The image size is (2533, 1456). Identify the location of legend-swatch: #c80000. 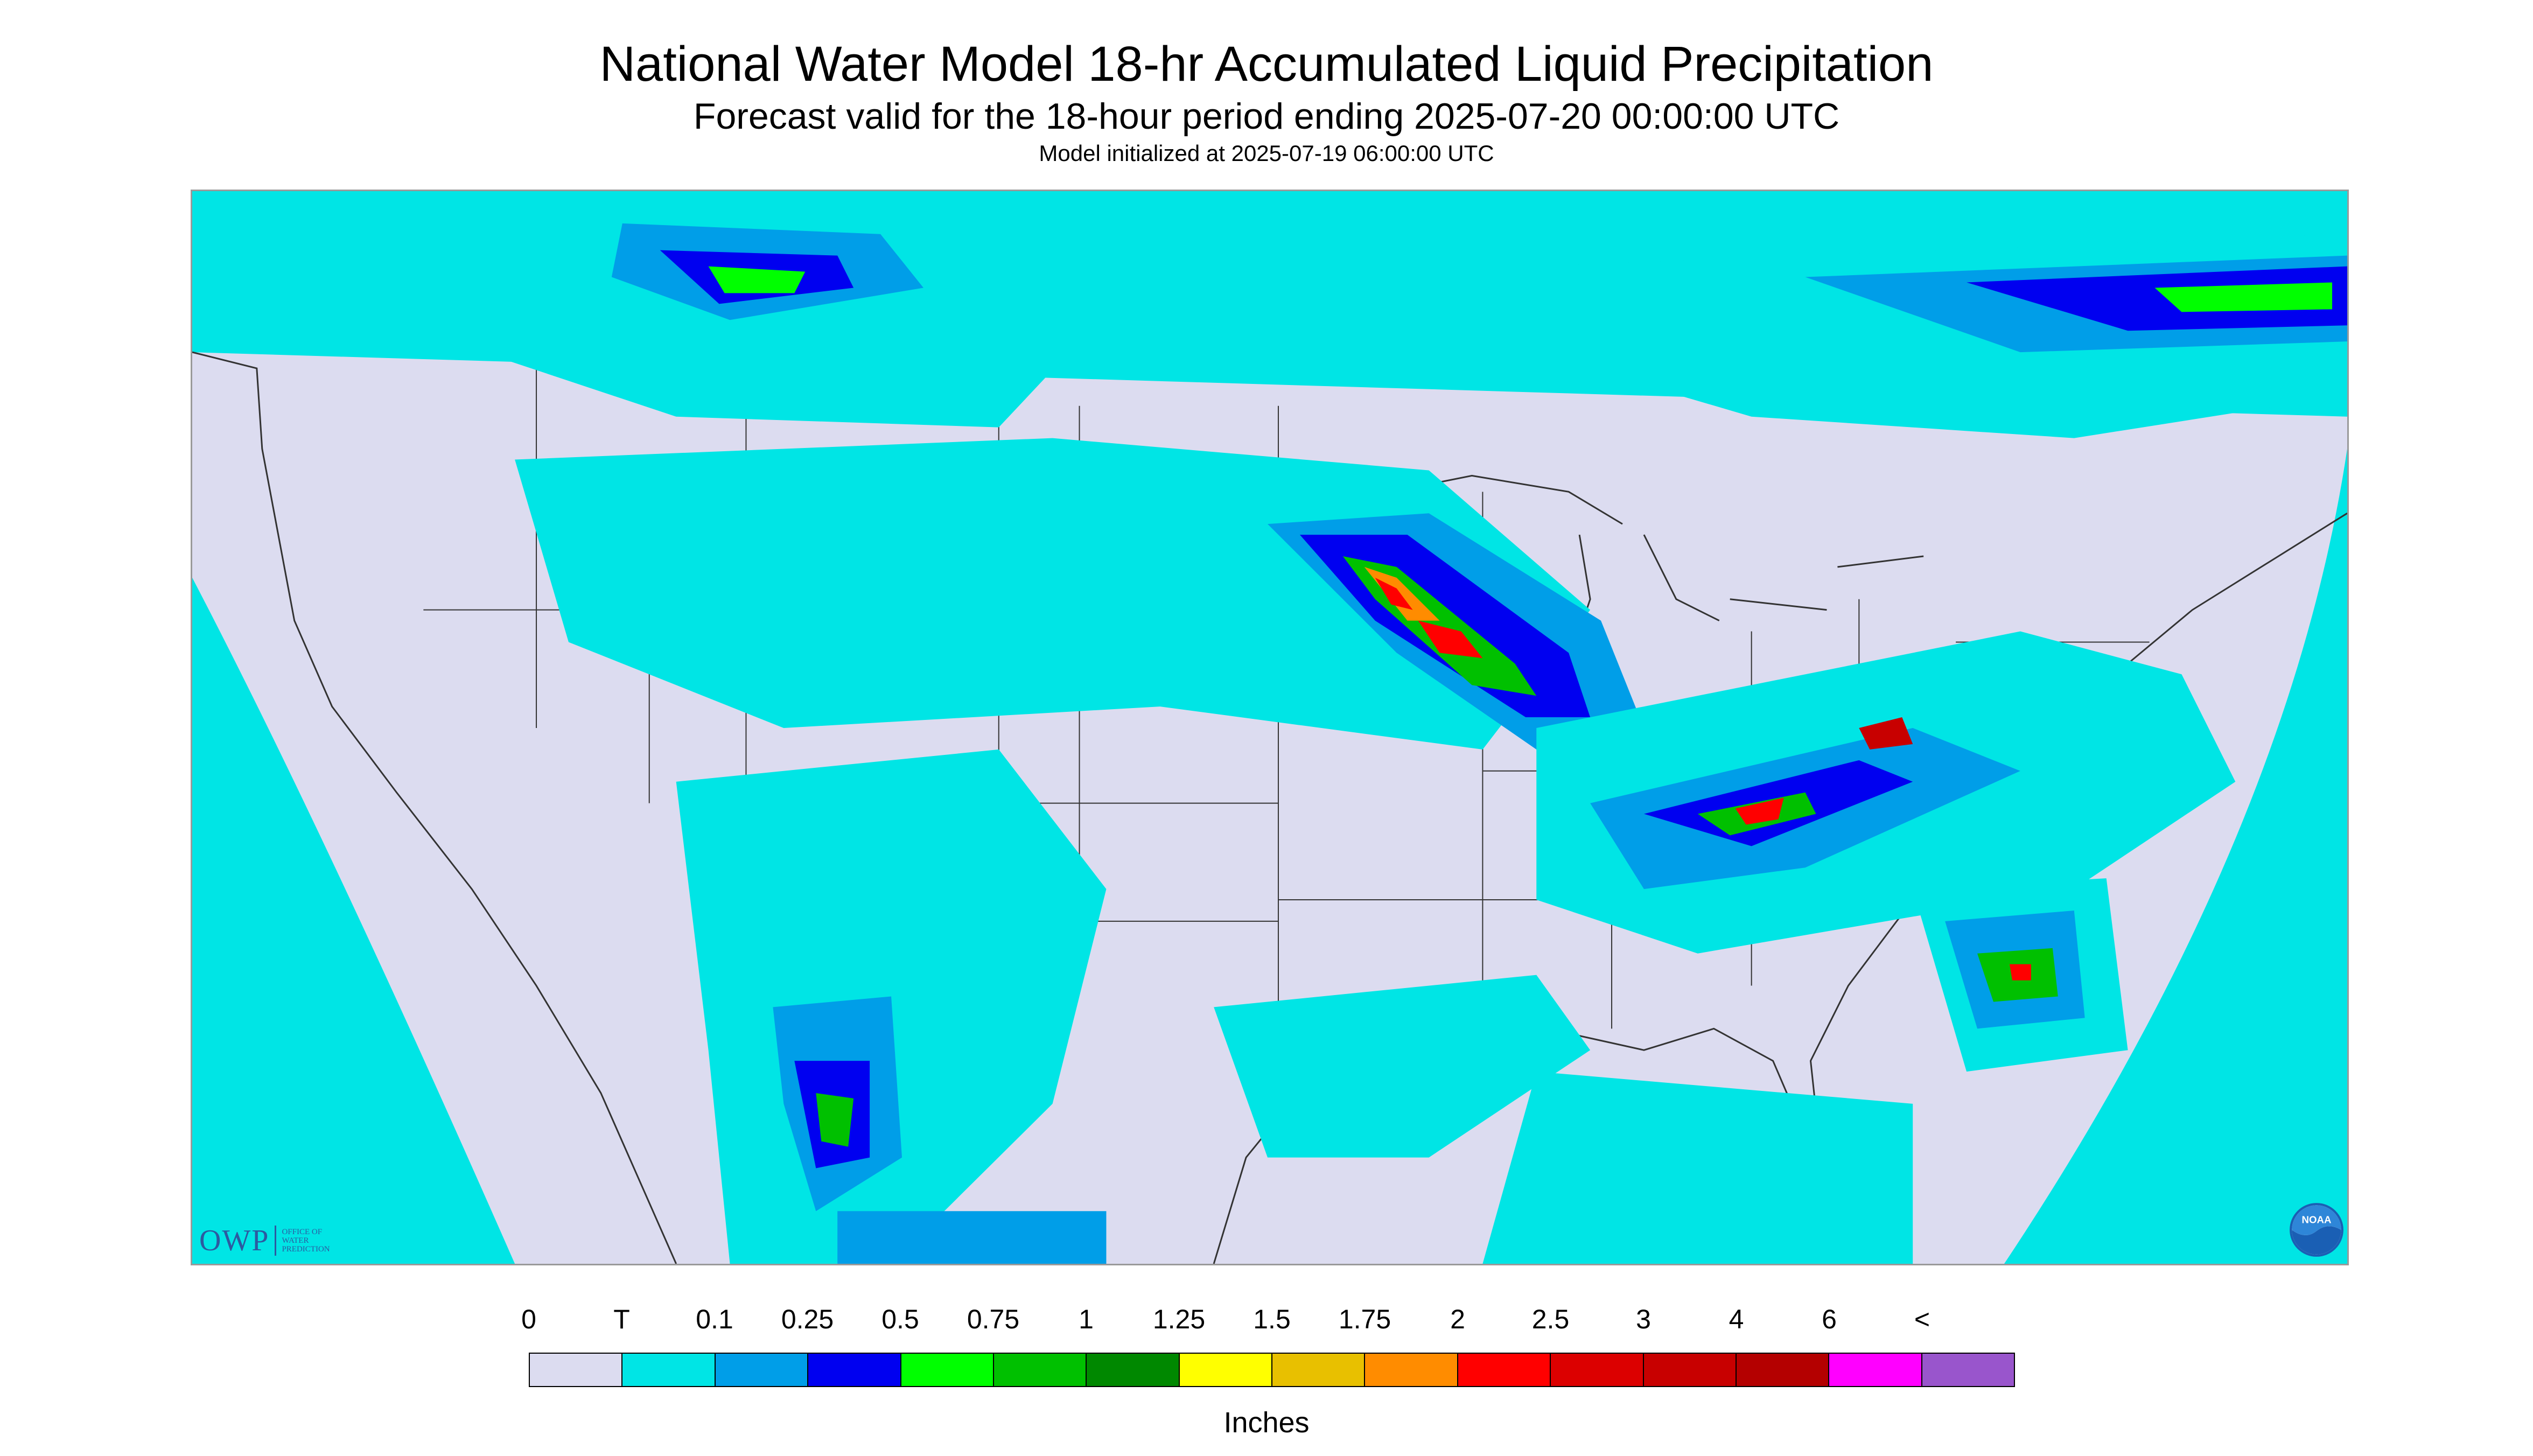
(1690, 1370).